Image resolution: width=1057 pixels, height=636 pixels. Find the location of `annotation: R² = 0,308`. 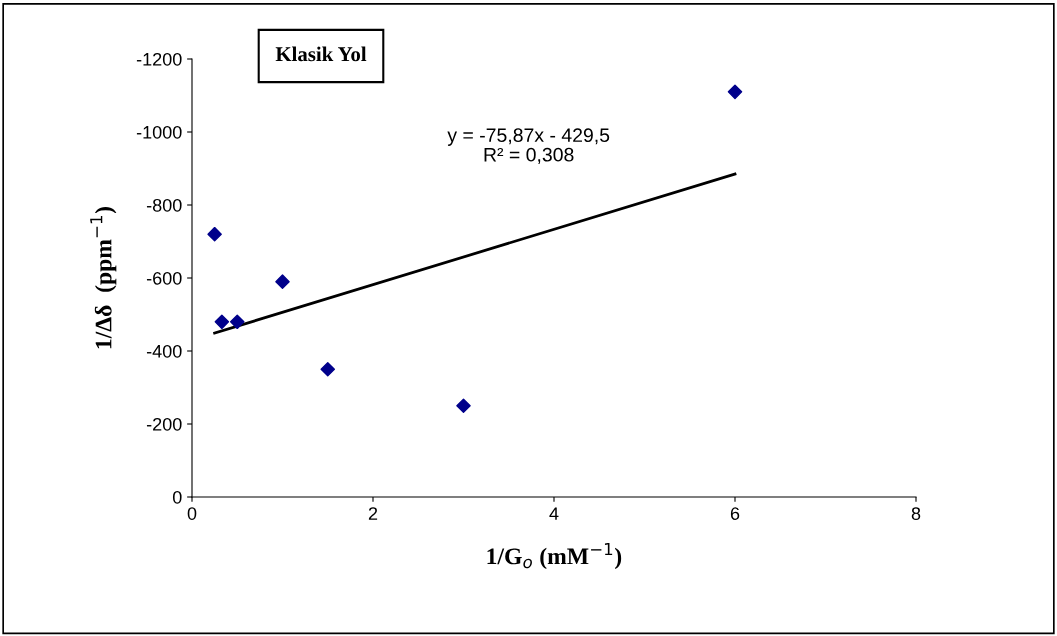

annotation: R² = 0,308 is located at coordinates (529, 155).